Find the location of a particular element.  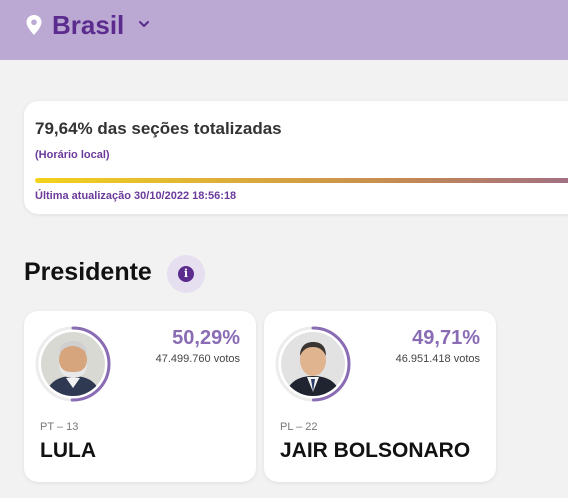

totalization-progress-bar is located at coordinates (301, 180).